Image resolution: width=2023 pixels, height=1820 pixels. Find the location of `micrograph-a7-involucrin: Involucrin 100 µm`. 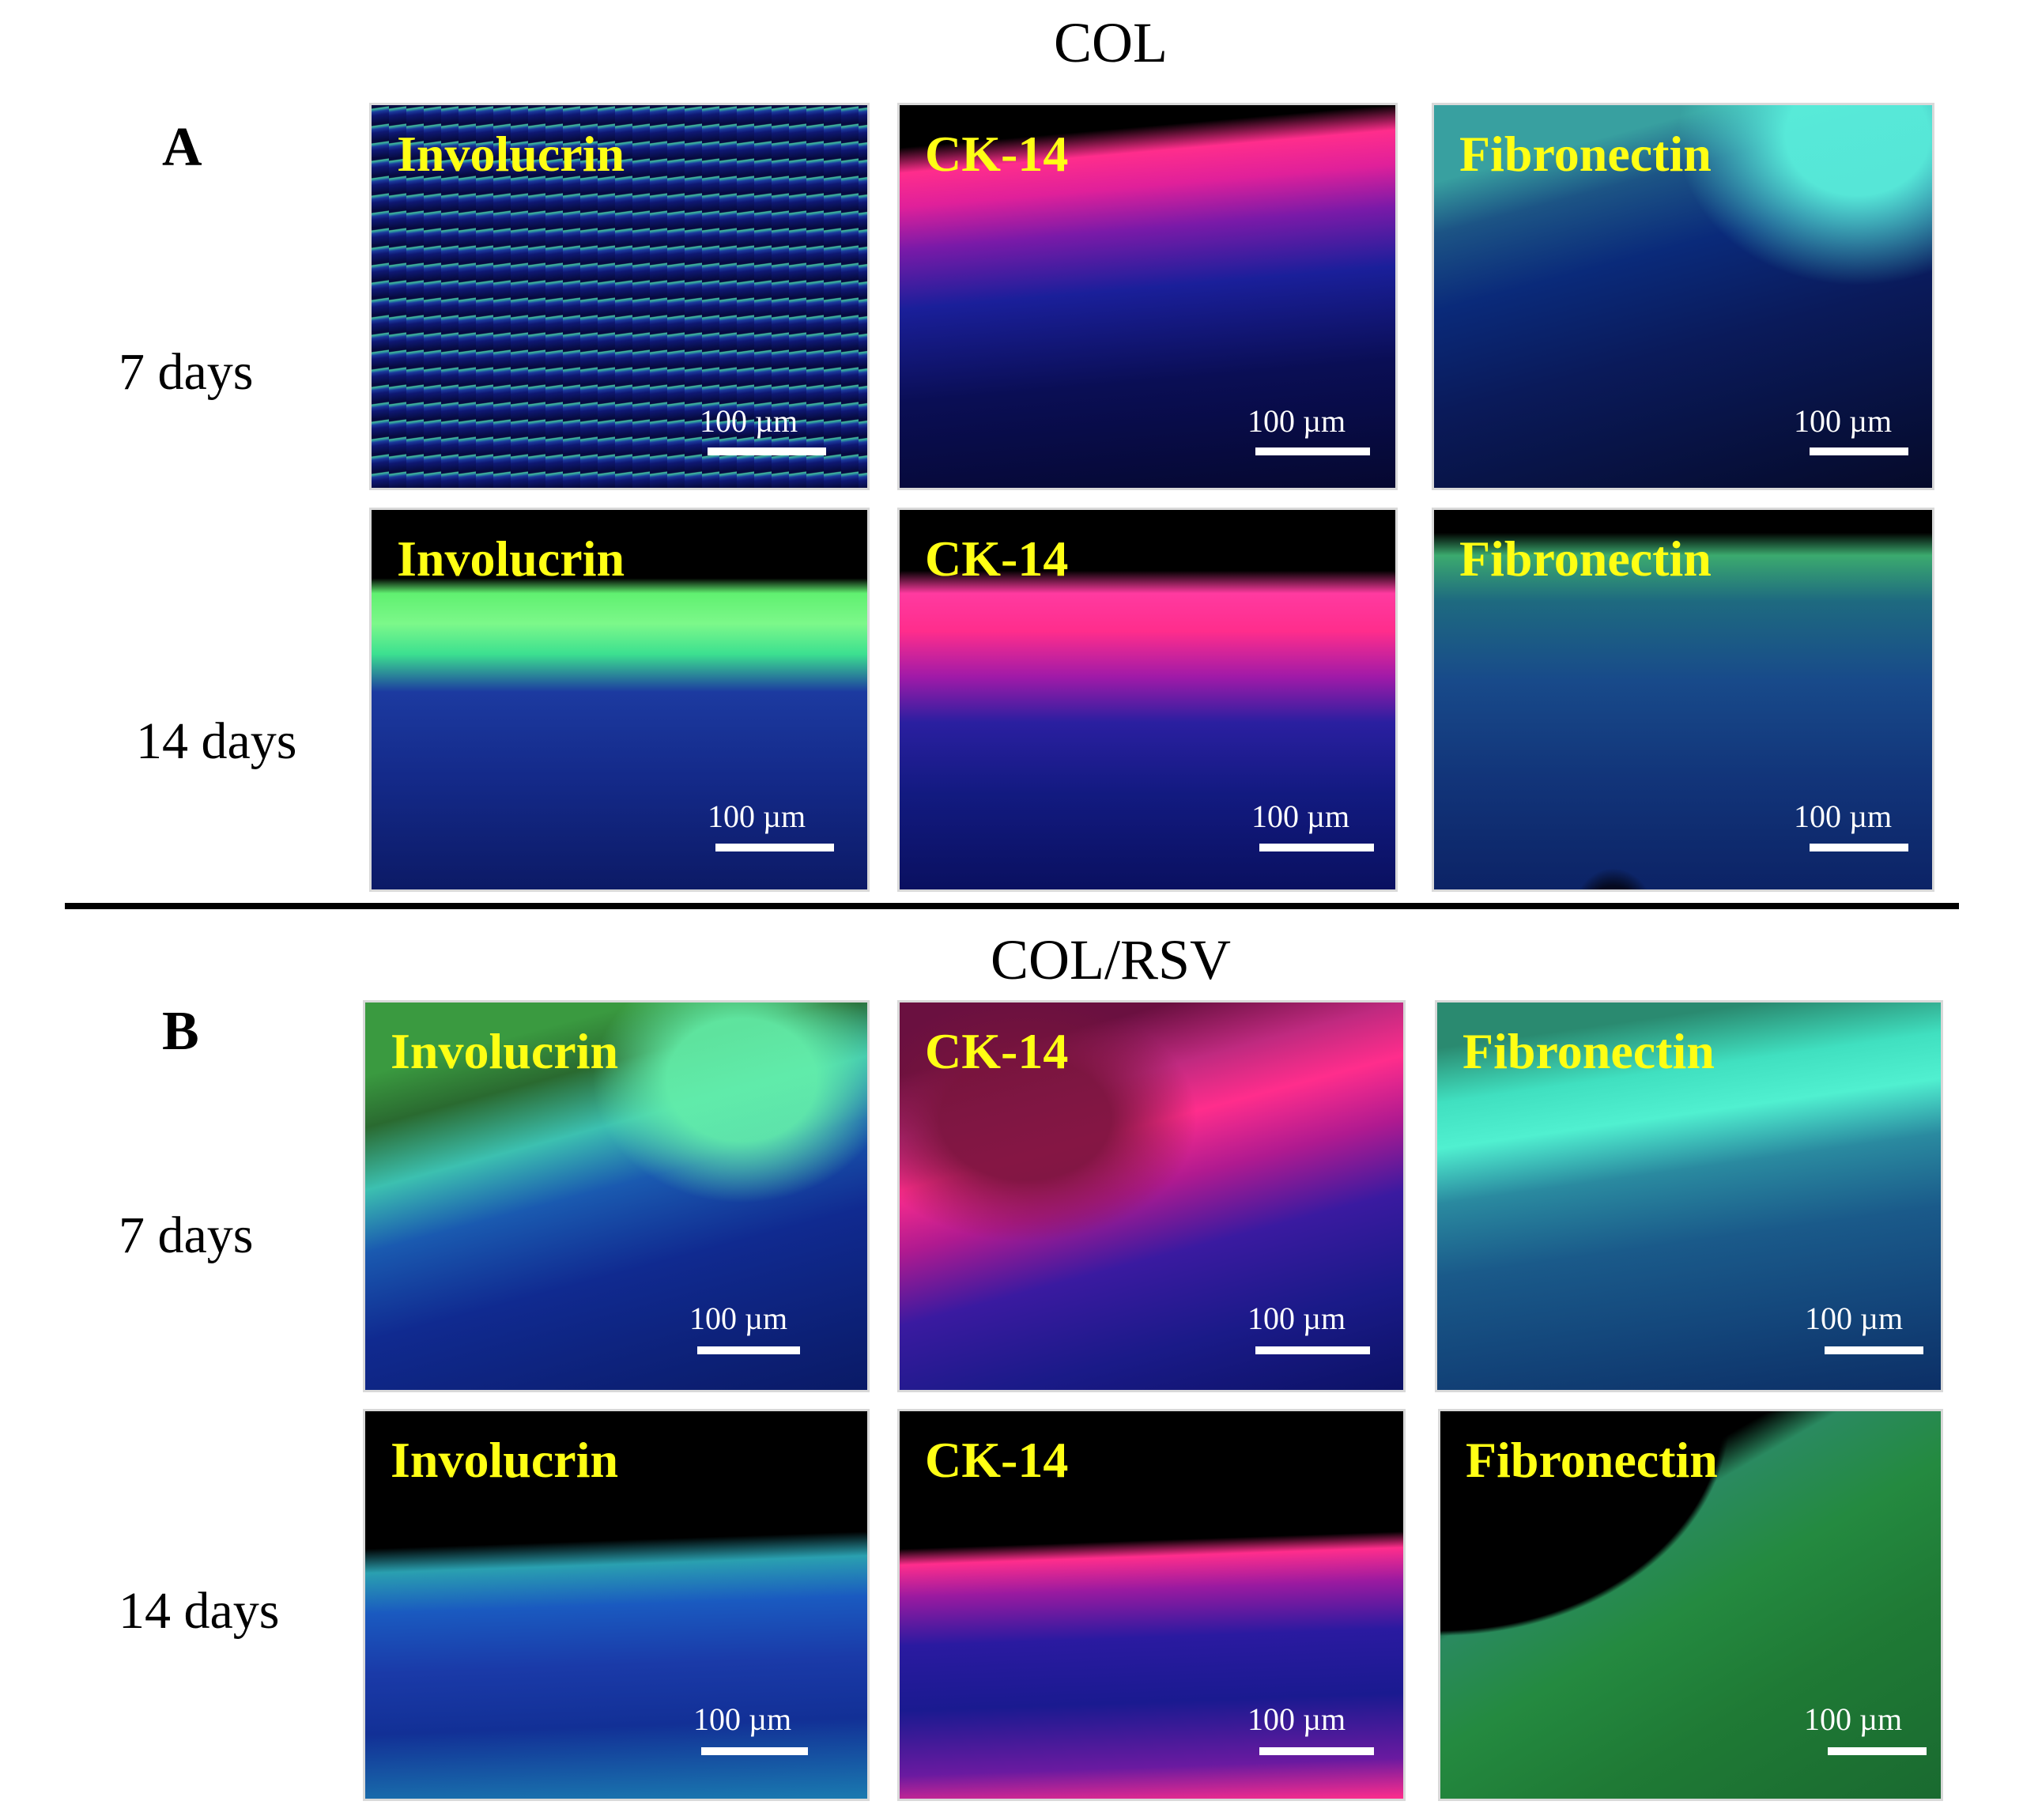

micrograph-a7-involucrin: Involucrin 100 µm is located at coordinates (619, 296).